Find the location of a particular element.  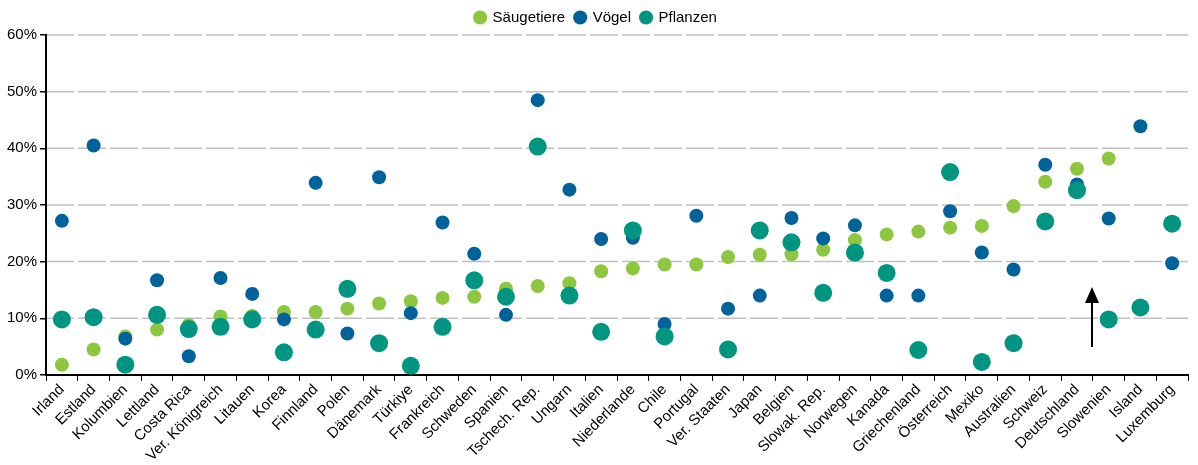

legend-label: Pflanzen is located at coordinates (687, 16).